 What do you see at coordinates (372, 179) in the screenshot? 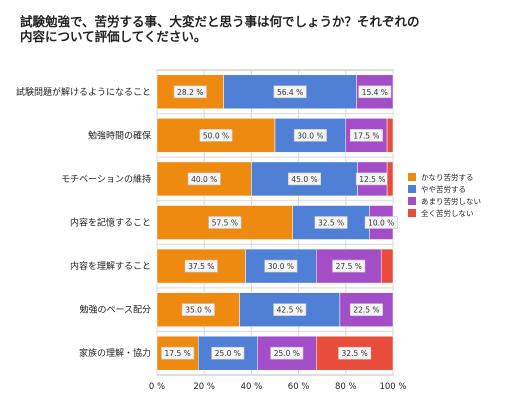
I see `data-label: 12.5 %` at bounding box center [372, 179].